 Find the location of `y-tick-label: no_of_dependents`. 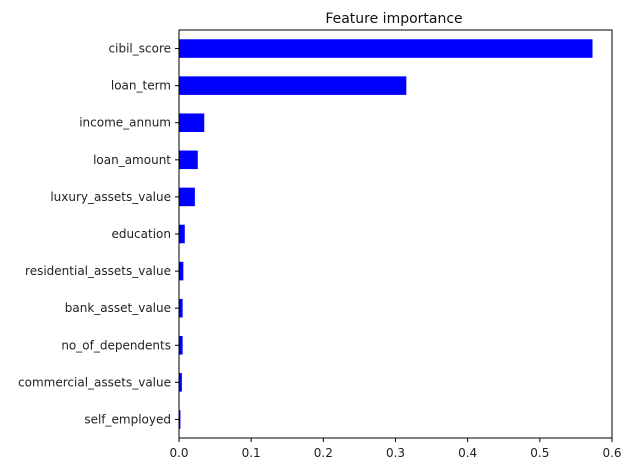

y-tick-label: no_of_dependents is located at coordinates (116, 345).